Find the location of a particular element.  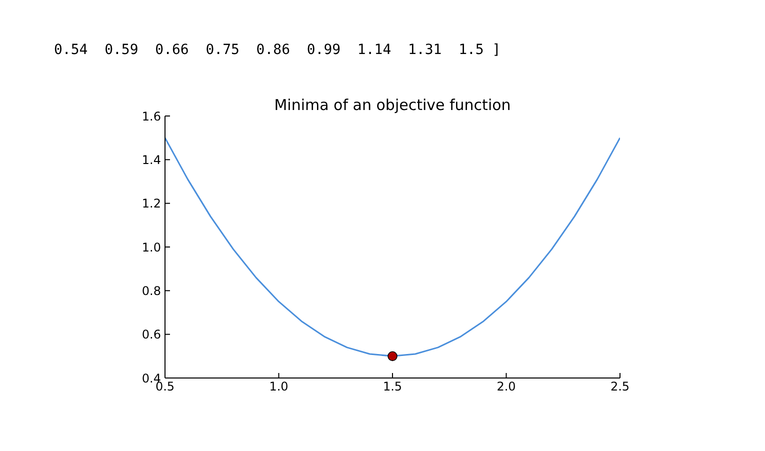

y-tick-label: 1.6 is located at coordinates (151, 116).